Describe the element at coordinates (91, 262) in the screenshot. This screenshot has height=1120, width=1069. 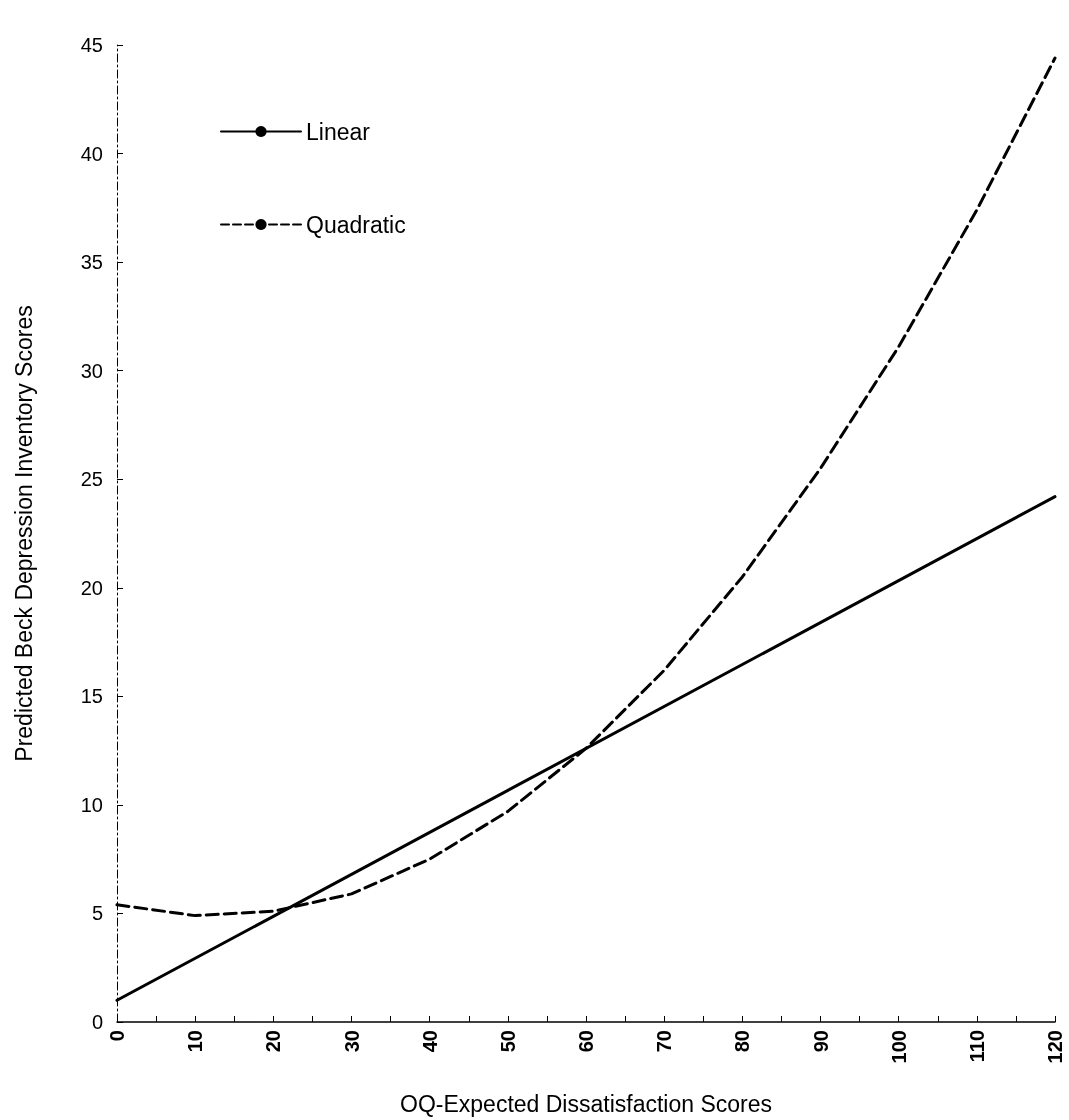
I see `y-tick-label: 35` at that location.